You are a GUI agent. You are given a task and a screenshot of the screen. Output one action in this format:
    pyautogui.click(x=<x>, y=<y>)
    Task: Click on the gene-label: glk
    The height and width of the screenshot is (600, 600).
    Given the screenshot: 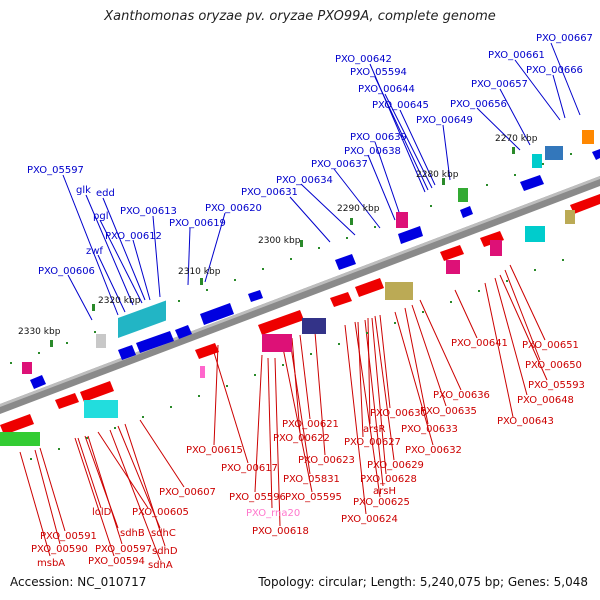 What is the action you would take?
    pyautogui.click(x=83, y=190)
    